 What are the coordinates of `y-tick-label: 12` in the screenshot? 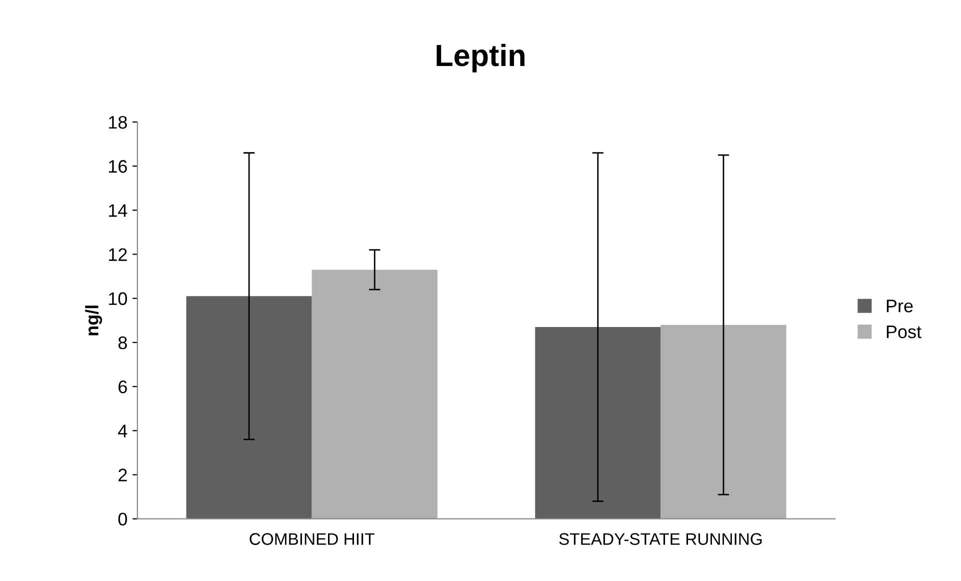 It's located at (117, 254).